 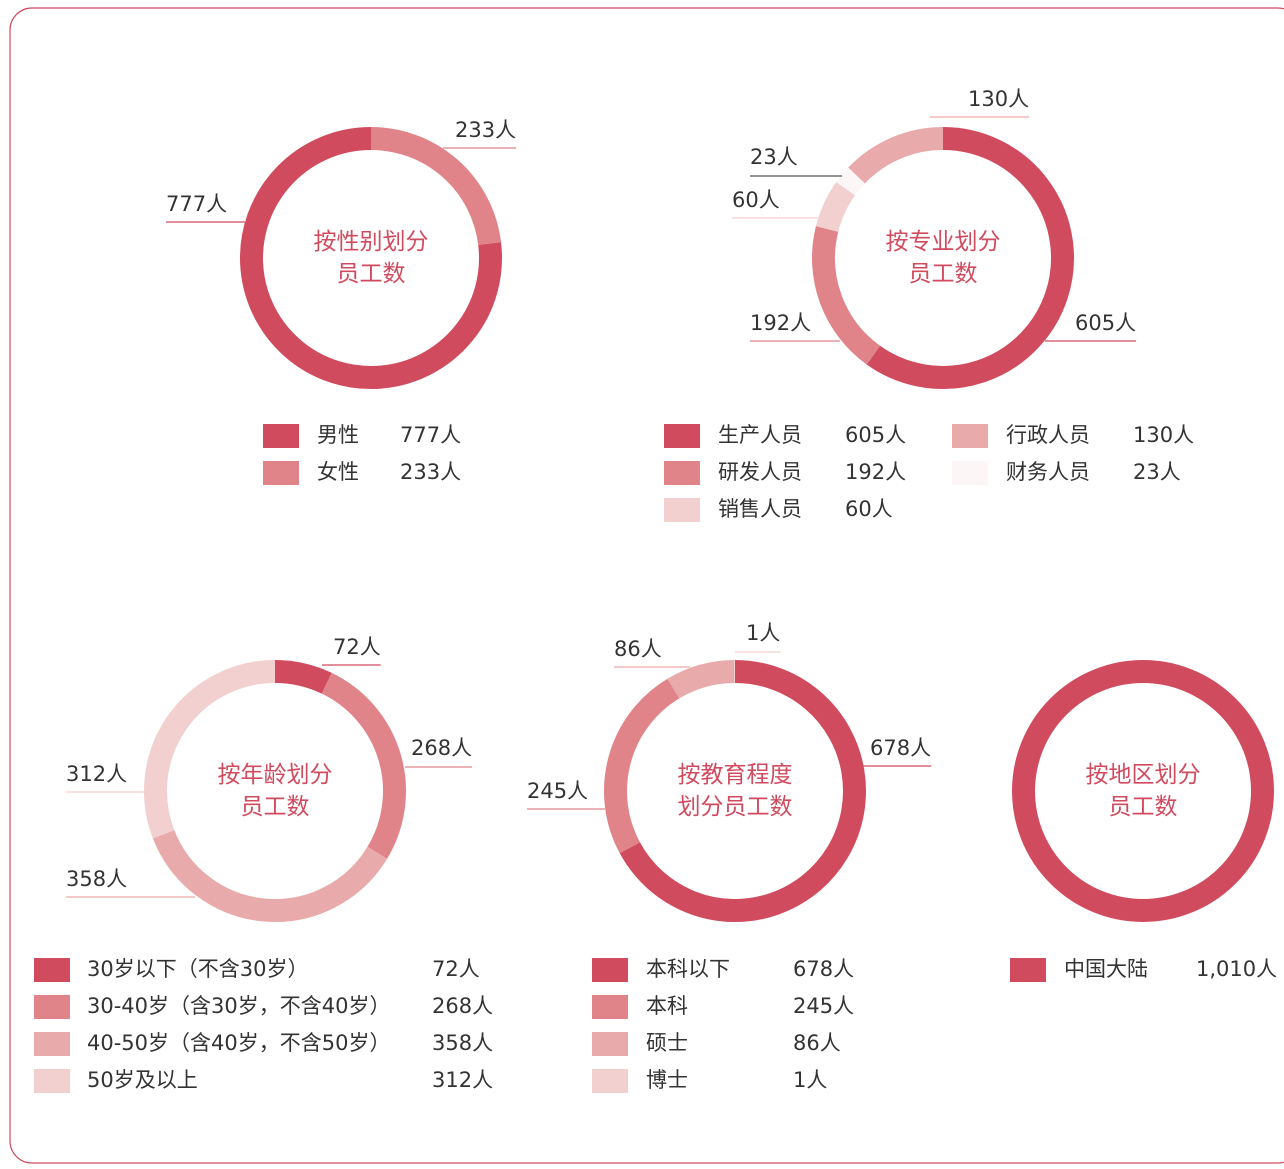 What do you see at coordinates (357, 647) in the screenshot?
I see `slice-label: 72人` at bounding box center [357, 647].